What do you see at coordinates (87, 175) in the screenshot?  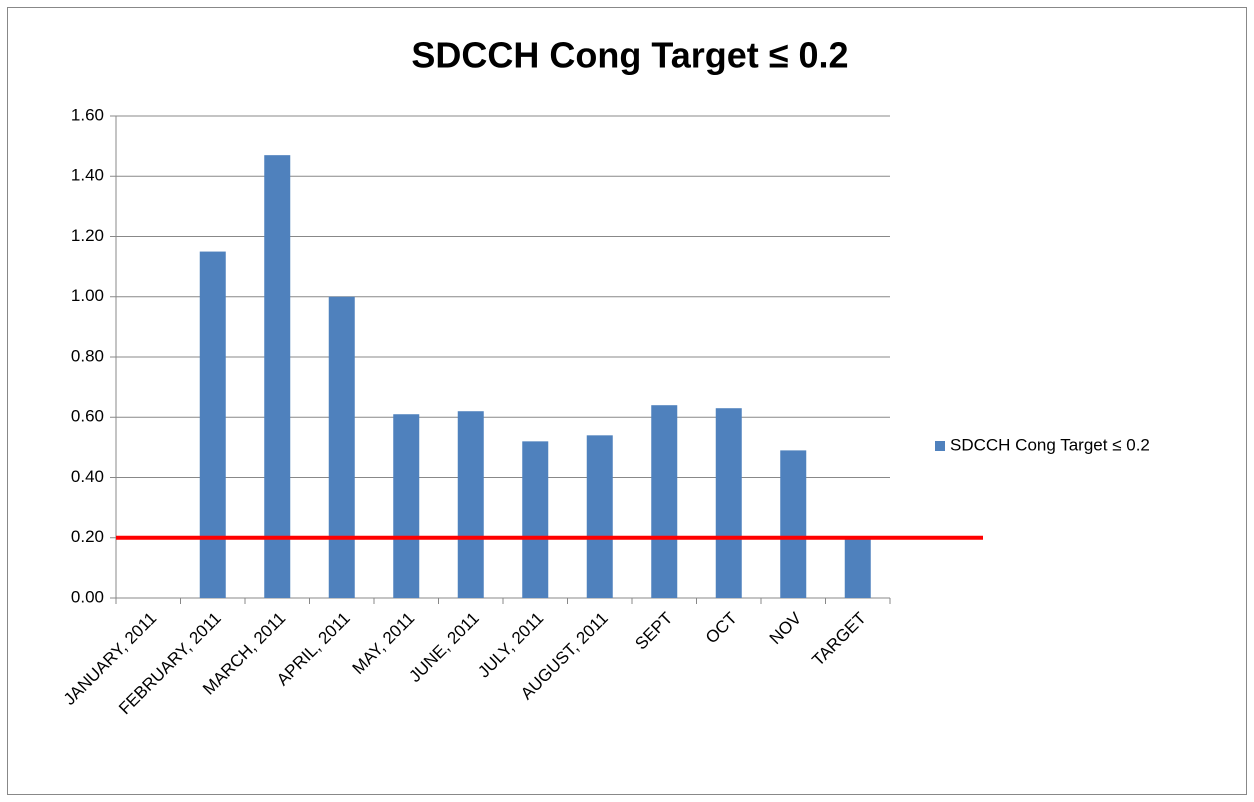 I see `y-tick-label: 1.40` at bounding box center [87, 175].